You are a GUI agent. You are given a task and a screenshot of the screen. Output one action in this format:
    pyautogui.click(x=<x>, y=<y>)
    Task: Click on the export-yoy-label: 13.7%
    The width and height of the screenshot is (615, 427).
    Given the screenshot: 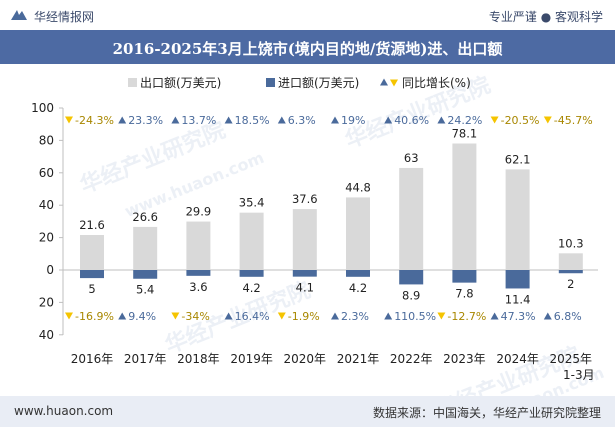 What is the action you would take?
    pyautogui.click(x=198, y=120)
    